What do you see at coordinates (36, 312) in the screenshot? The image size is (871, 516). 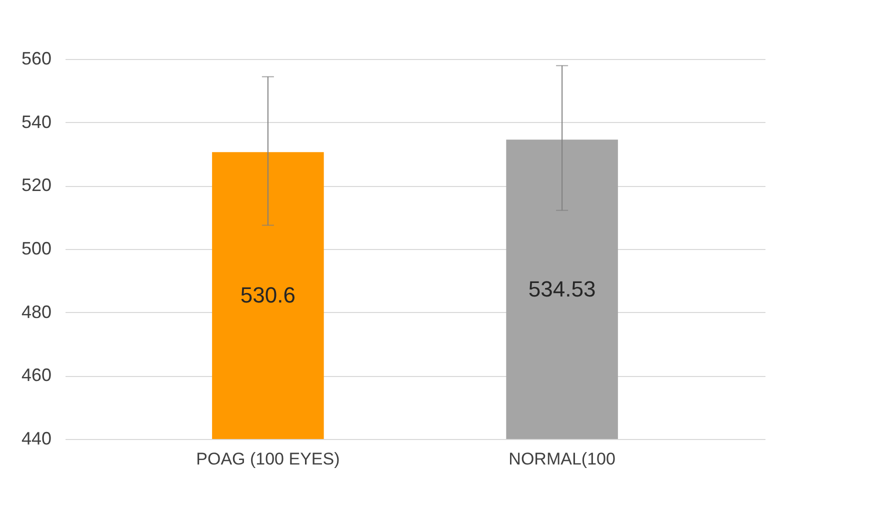 I see `y-tick-label: 480` at bounding box center [36, 312].